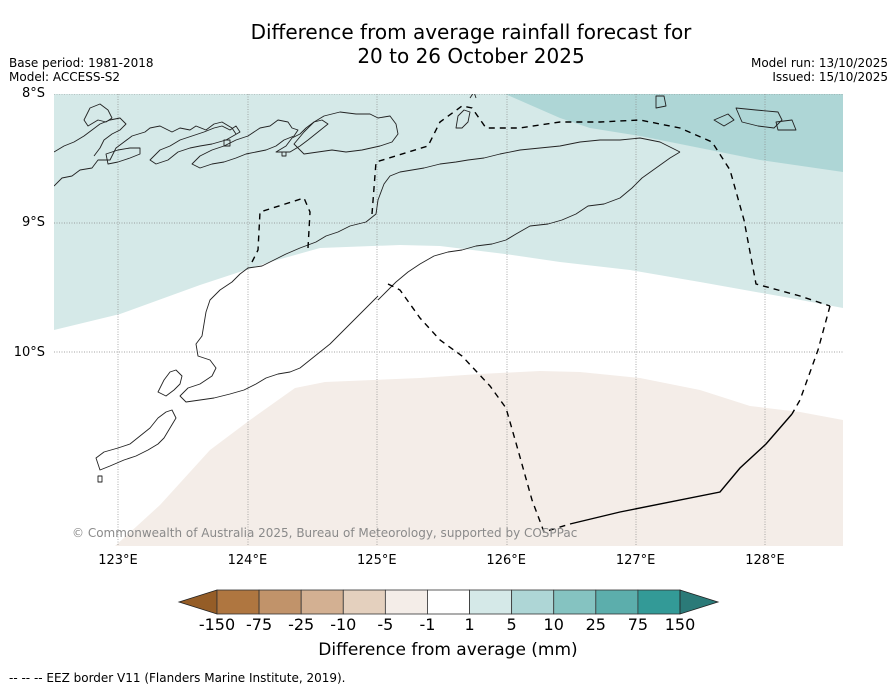  What do you see at coordinates (473, 96) in the screenshot?
I see `island-atauro-tip` at bounding box center [473, 96].